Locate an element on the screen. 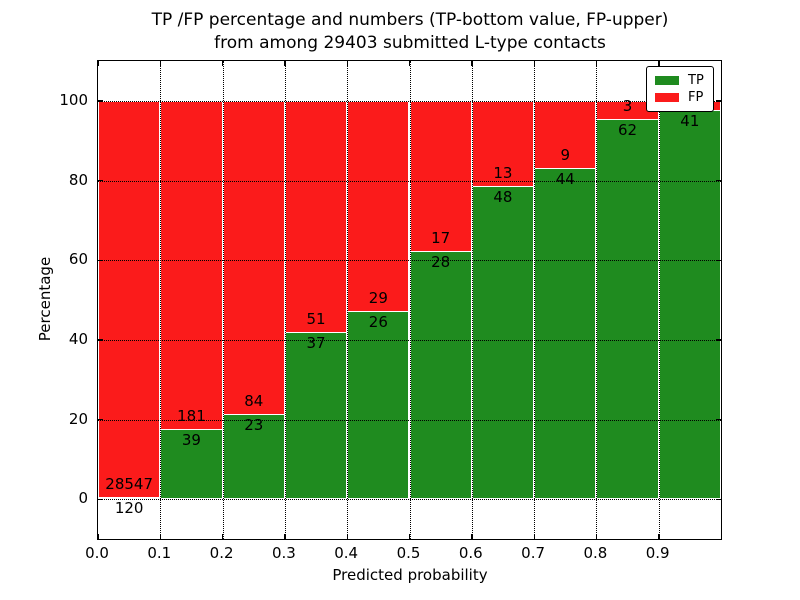 The height and width of the screenshot is (600, 800). bar-count-tp: 62 is located at coordinates (628, 130).